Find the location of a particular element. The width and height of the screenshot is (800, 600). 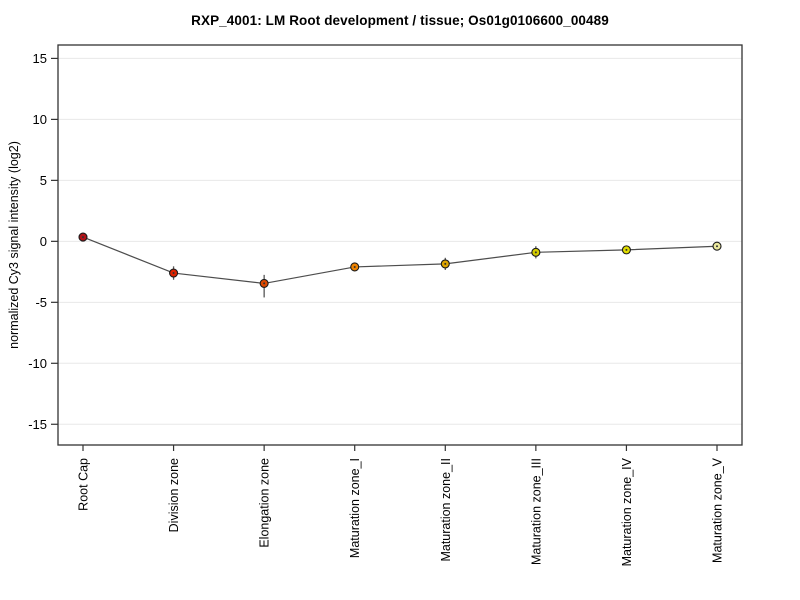

x-tick-label: Division zone is located at coordinates (174, 495).